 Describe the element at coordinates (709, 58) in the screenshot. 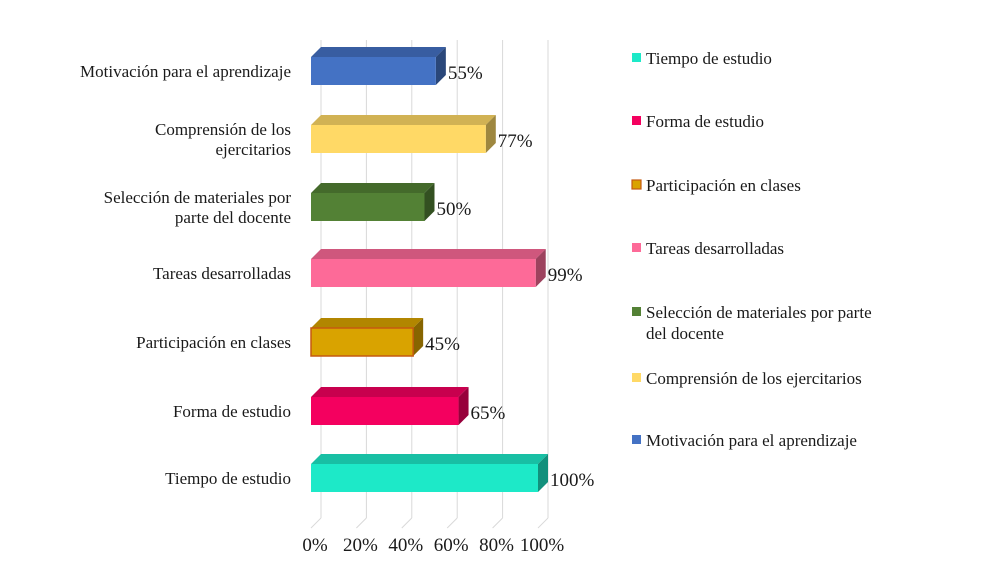

I see `legend-label: Tiempo de estudio` at that location.